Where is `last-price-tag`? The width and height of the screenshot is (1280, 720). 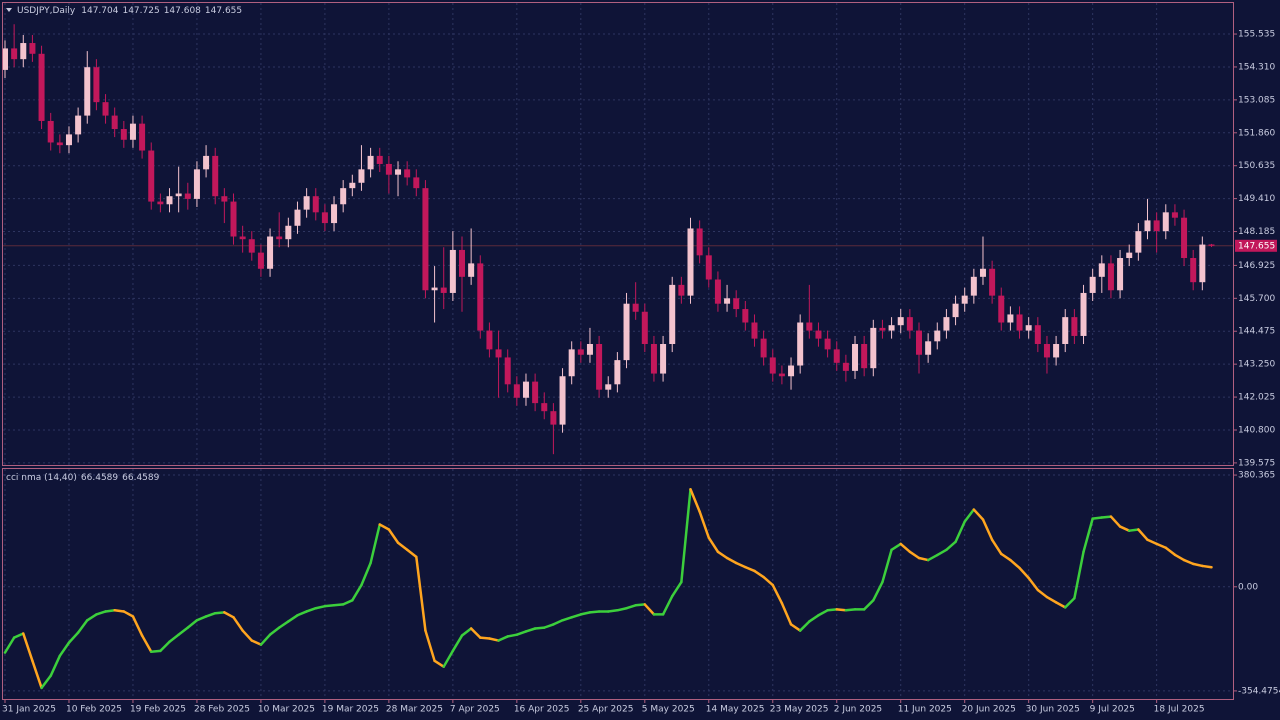 last-price-tag is located at coordinates (1256, 245).